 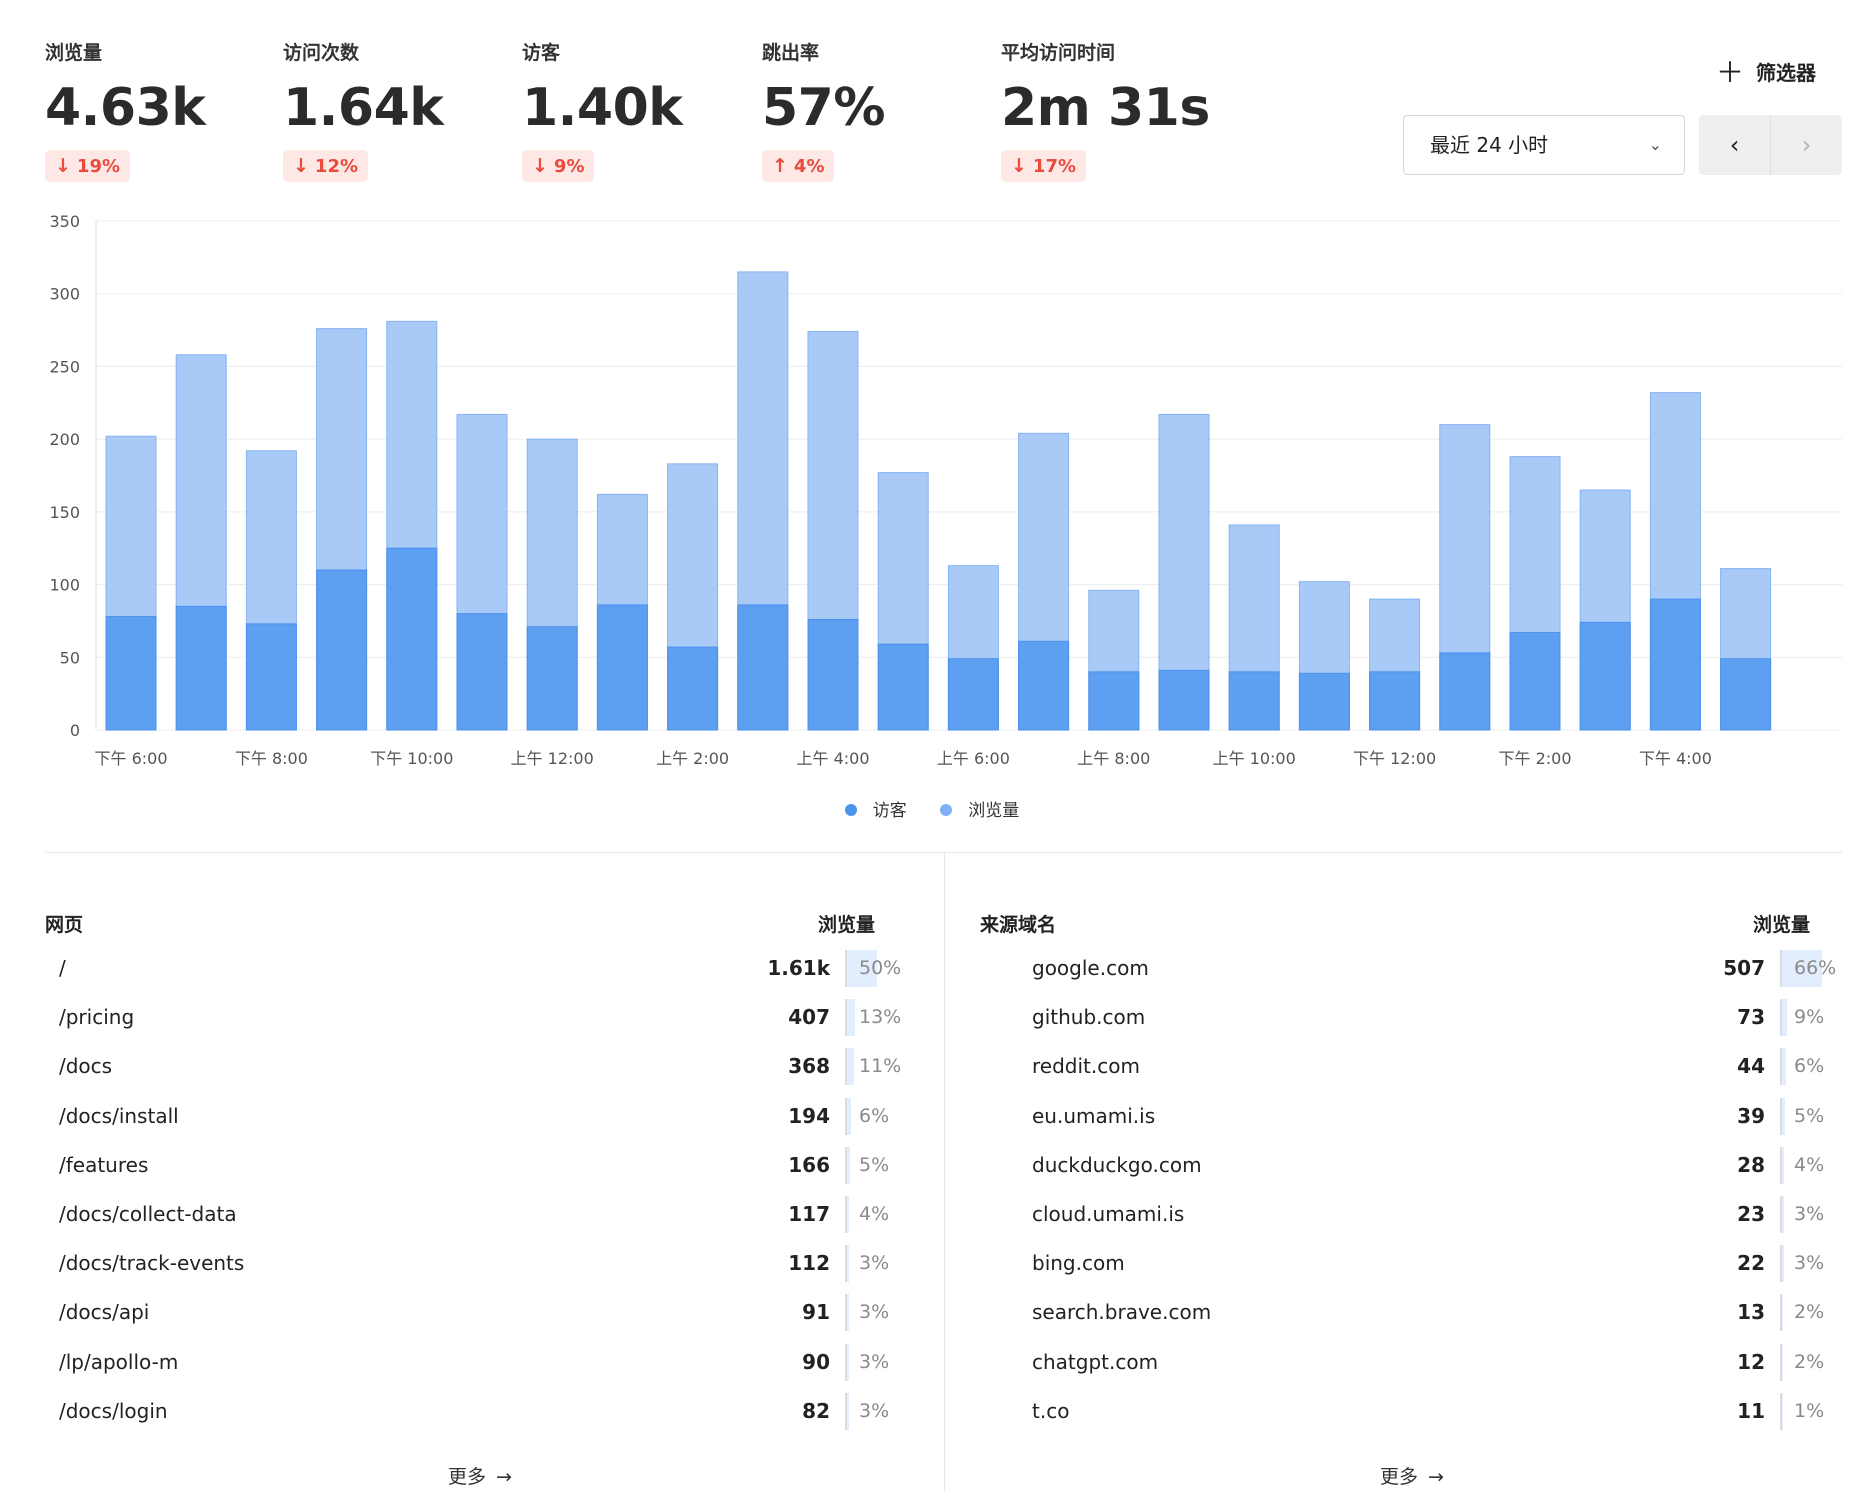 I want to click on row-label: /docs/api, so click(x=104, y=1312).